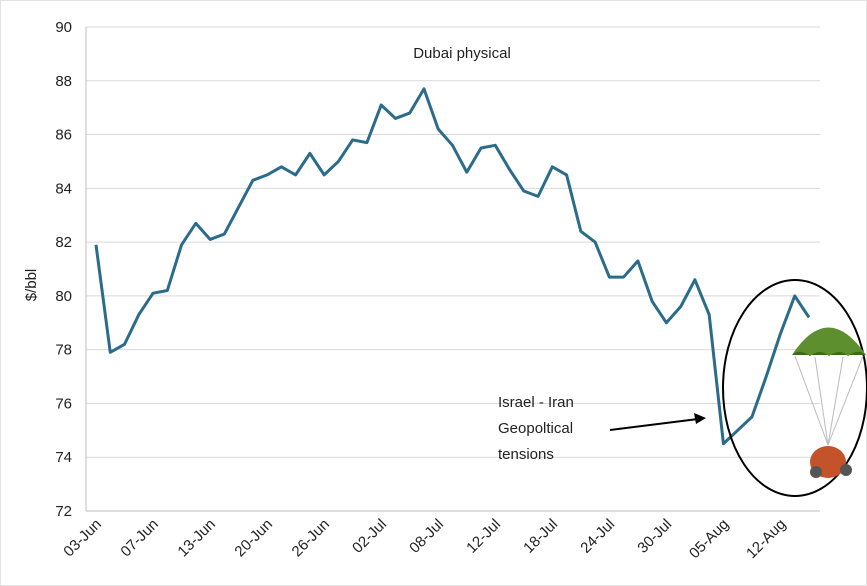 Image resolution: width=867 pixels, height=586 pixels. Describe the element at coordinates (536, 402) in the screenshot. I see `annotation-line: Israel - Iran` at that location.